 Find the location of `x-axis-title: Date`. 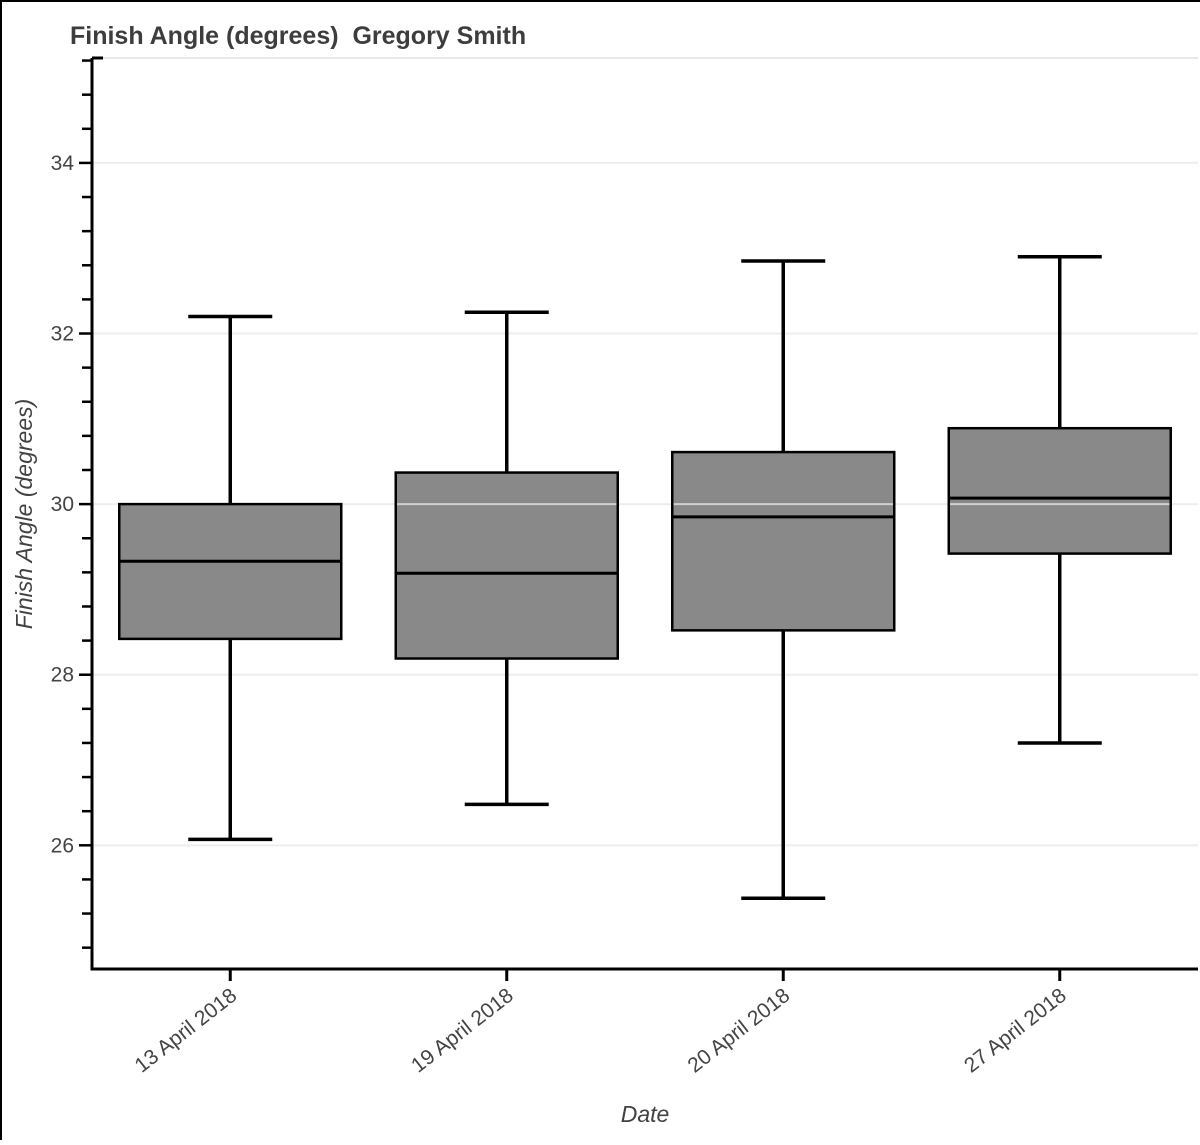

x-axis-title: Date is located at coordinates (645, 1114).